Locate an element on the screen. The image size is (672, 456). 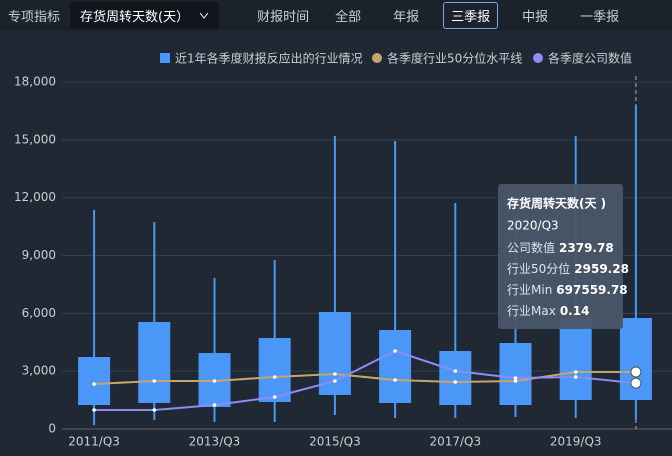
chevron is located at coordinates (204, 15).